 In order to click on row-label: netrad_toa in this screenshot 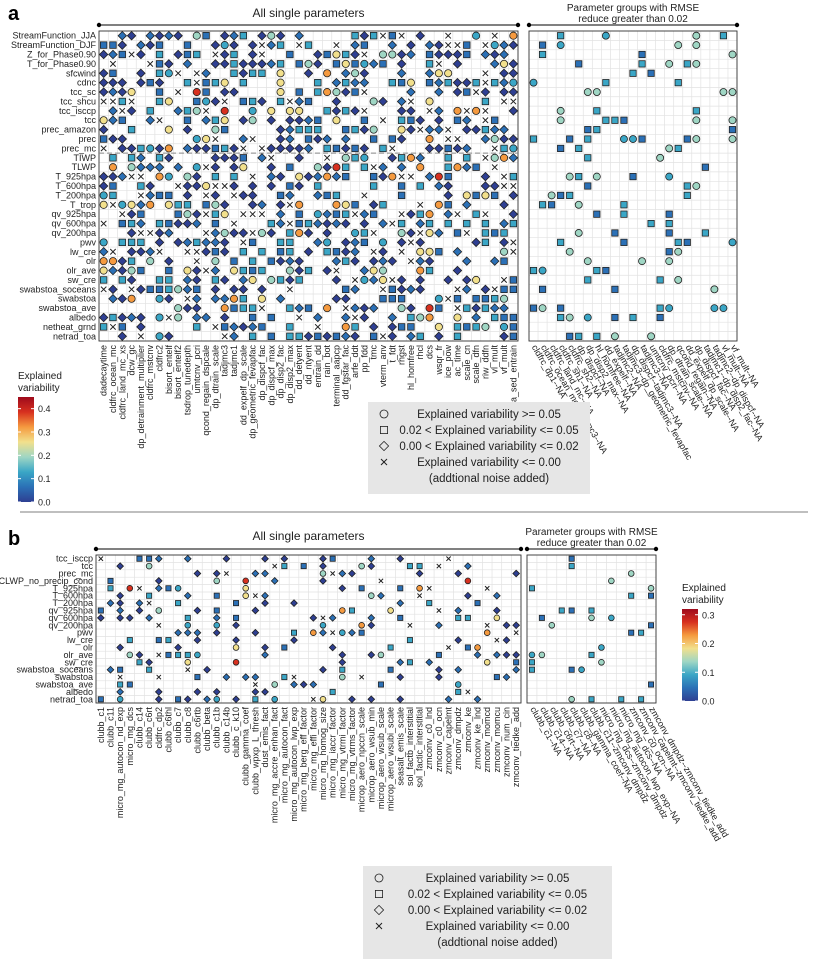, I will do `click(71, 699)`.